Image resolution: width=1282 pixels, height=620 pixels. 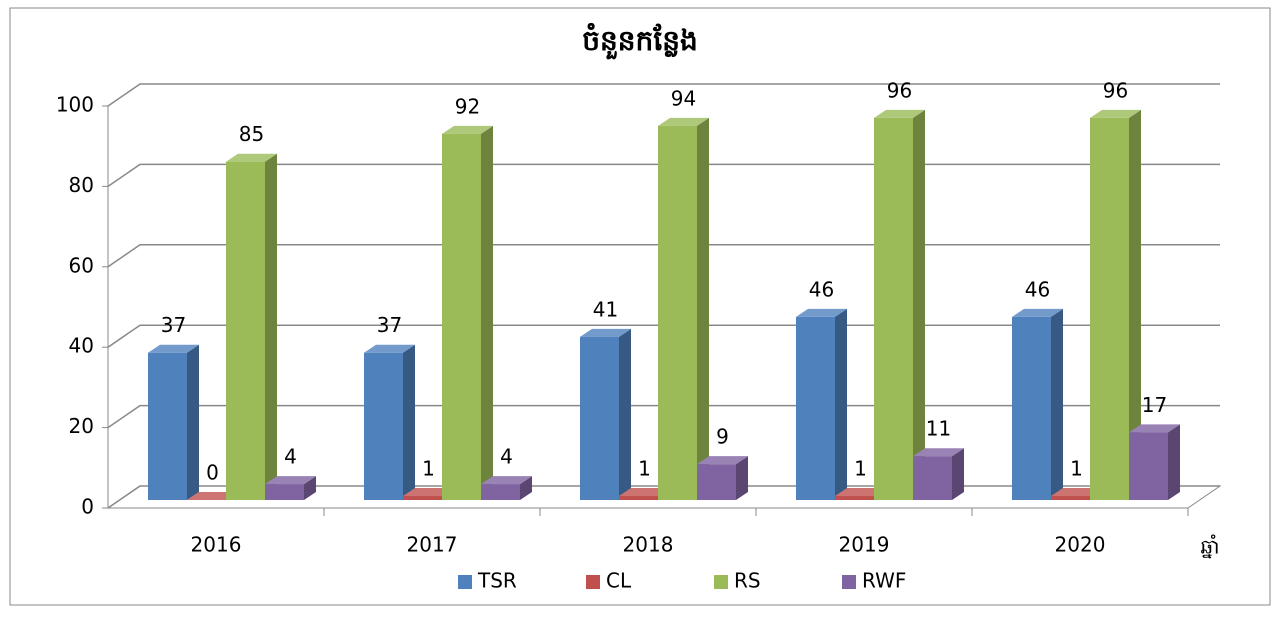 What do you see at coordinates (683, 98) in the screenshot?
I see `value-label: 94` at bounding box center [683, 98].